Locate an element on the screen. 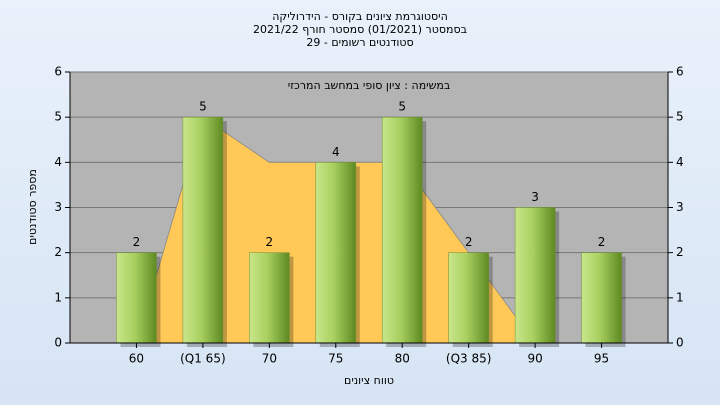 The width and height of the screenshot is (720, 405). x-tick-label: 60 is located at coordinates (136, 359).